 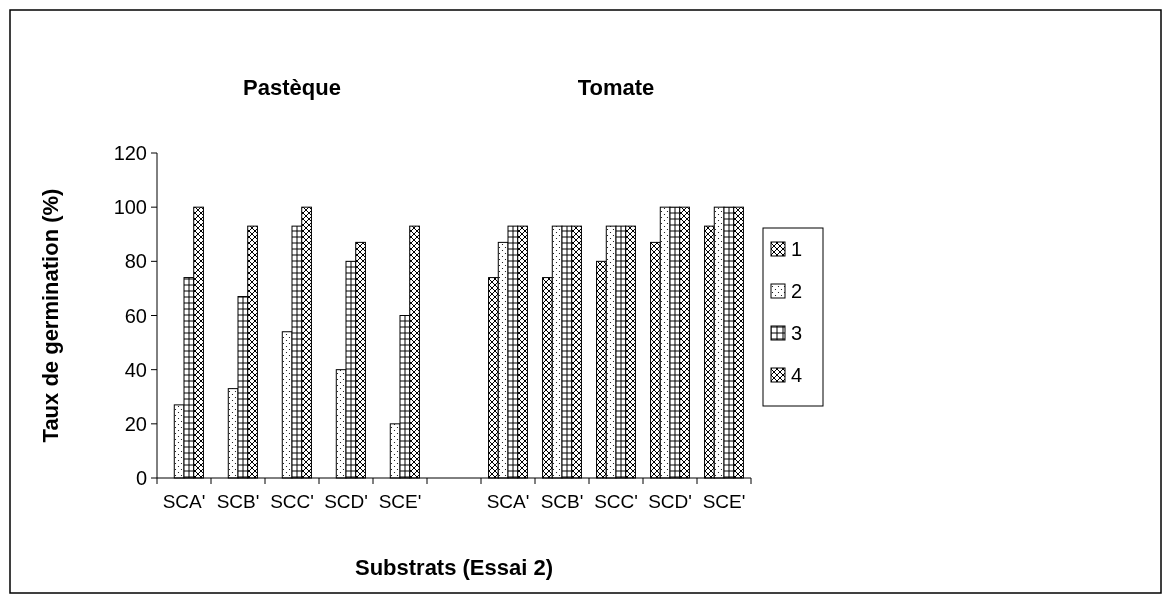 What do you see at coordinates (797, 291) in the screenshot?
I see `legend-label: 2` at bounding box center [797, 291].